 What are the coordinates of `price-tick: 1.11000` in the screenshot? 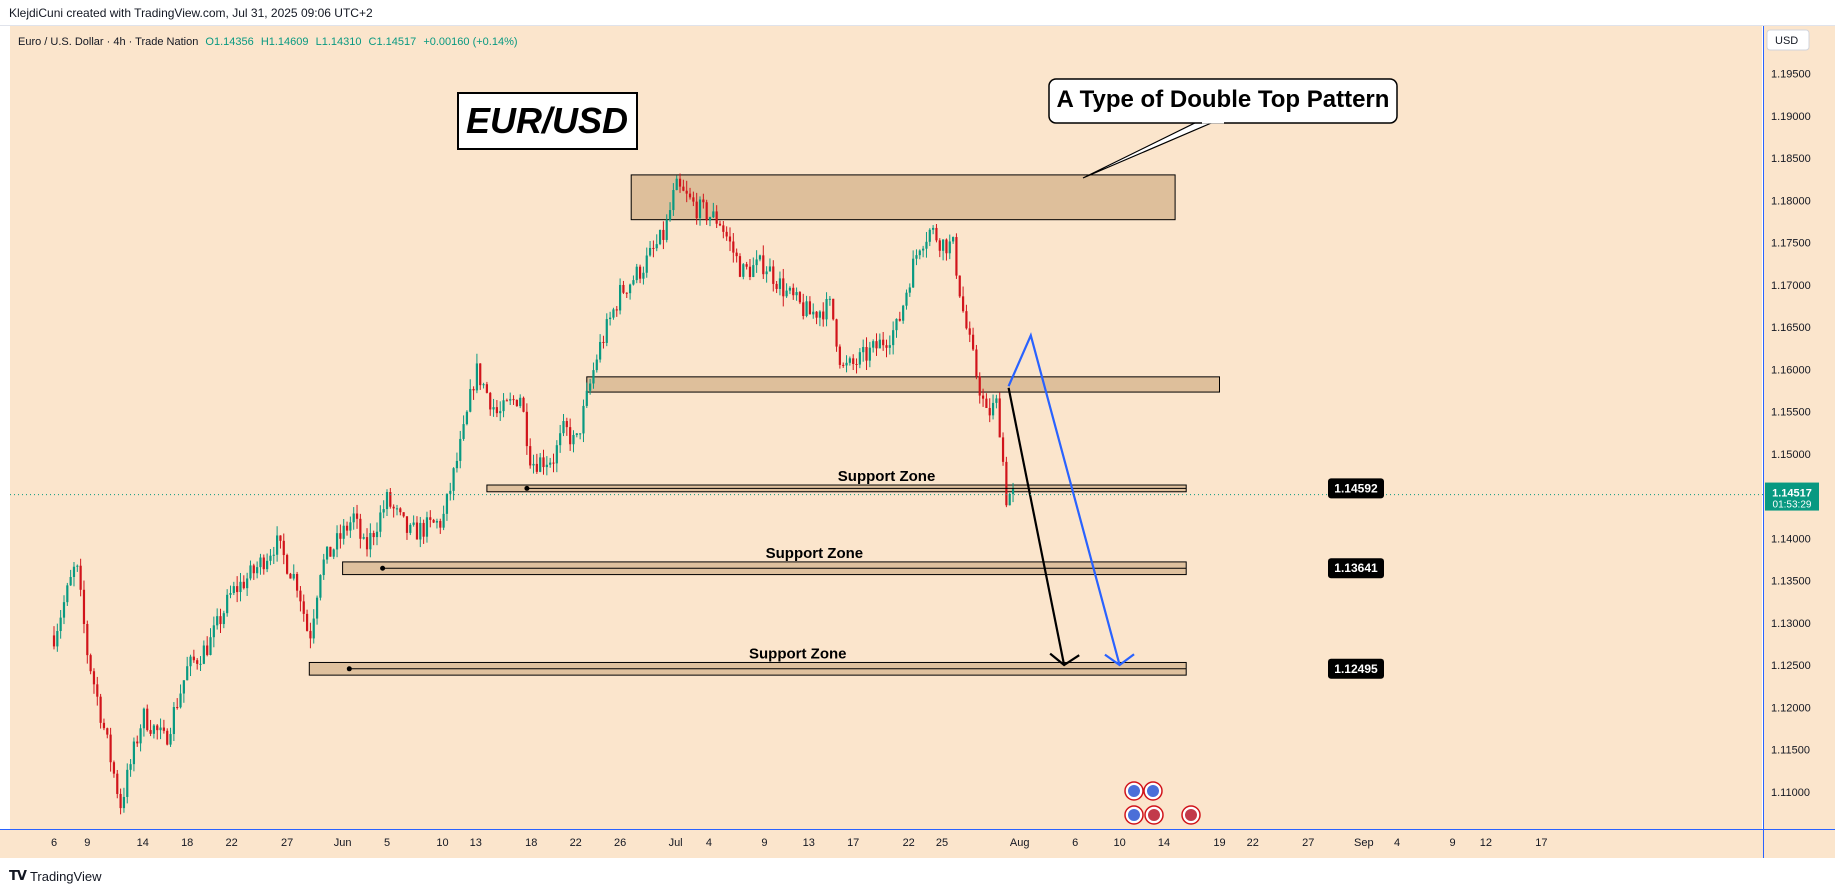 It's located at (1790, 793).